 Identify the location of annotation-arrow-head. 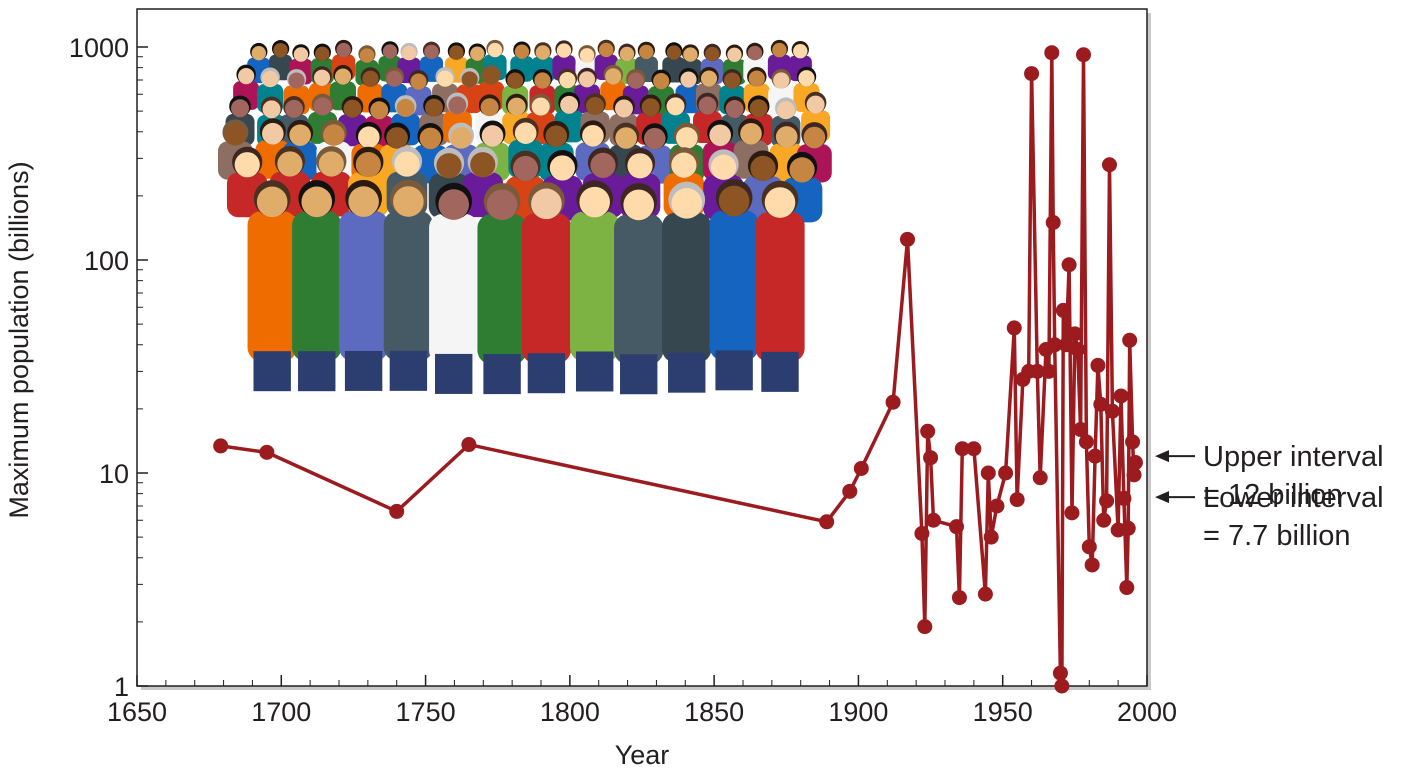
(1162, 456).